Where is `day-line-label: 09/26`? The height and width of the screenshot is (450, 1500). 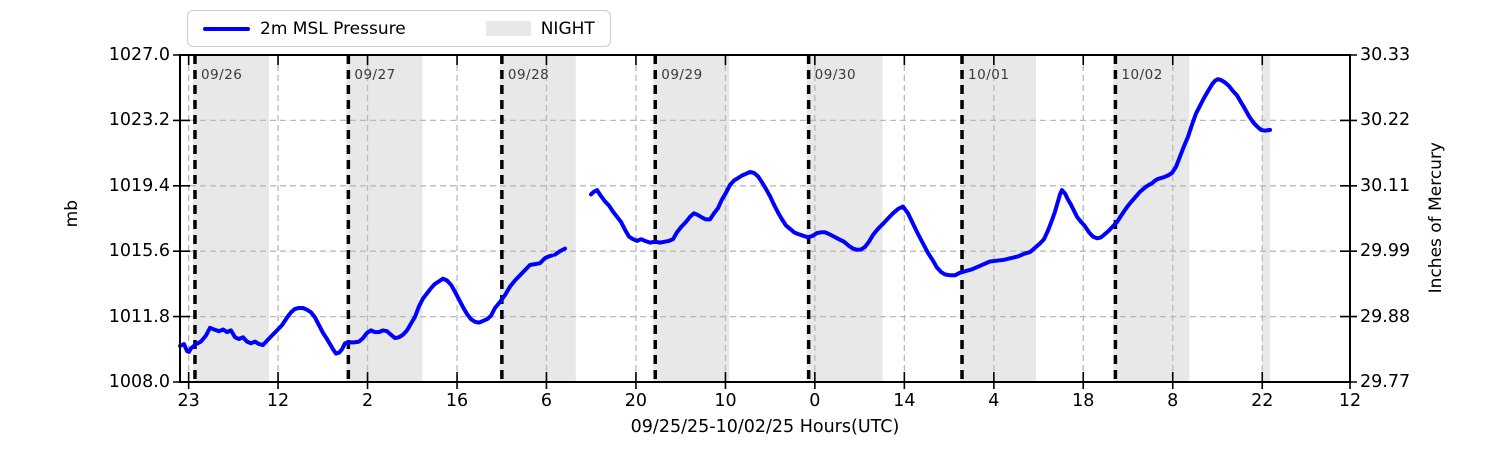 day-line-label: 09/26 is located at coordinates (221, 75).